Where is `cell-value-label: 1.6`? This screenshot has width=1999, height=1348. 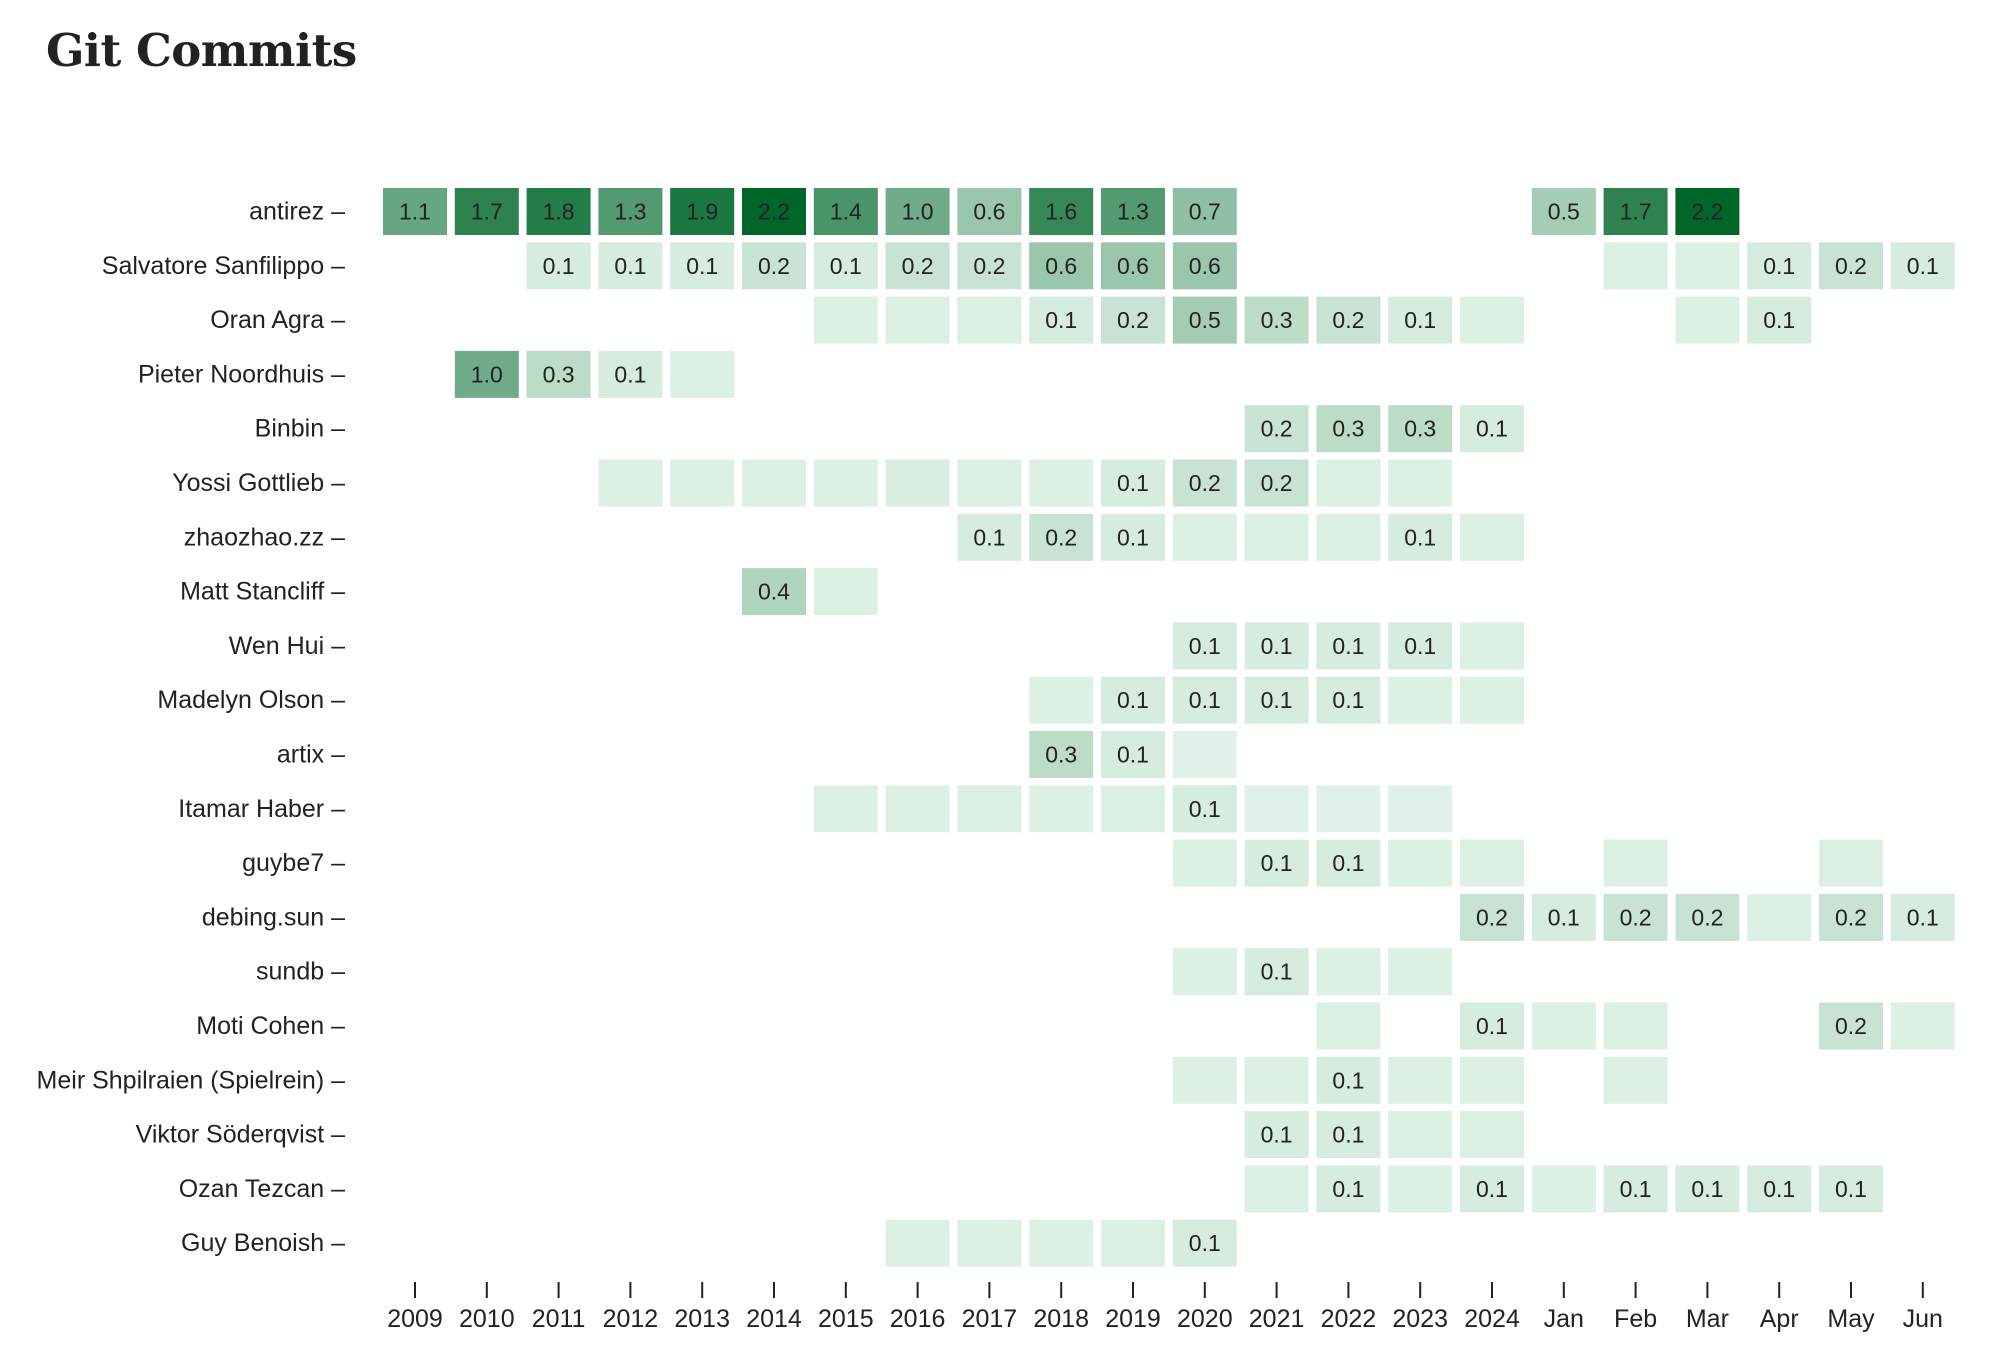
cell-value-label: 1.6 is located at coordinates (1061, 212).